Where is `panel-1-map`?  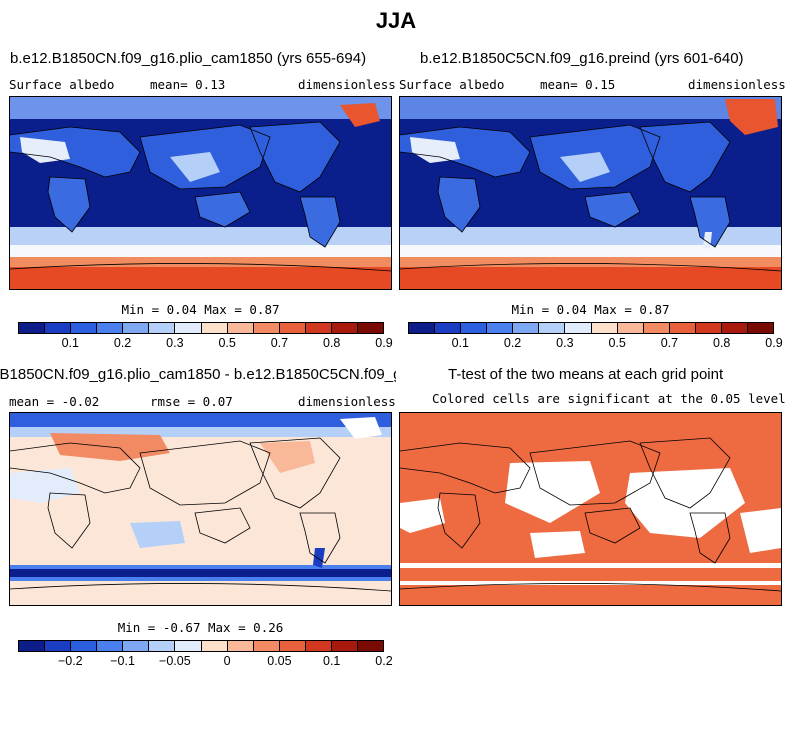 panel-1-map is located at coordinates (200, 193).